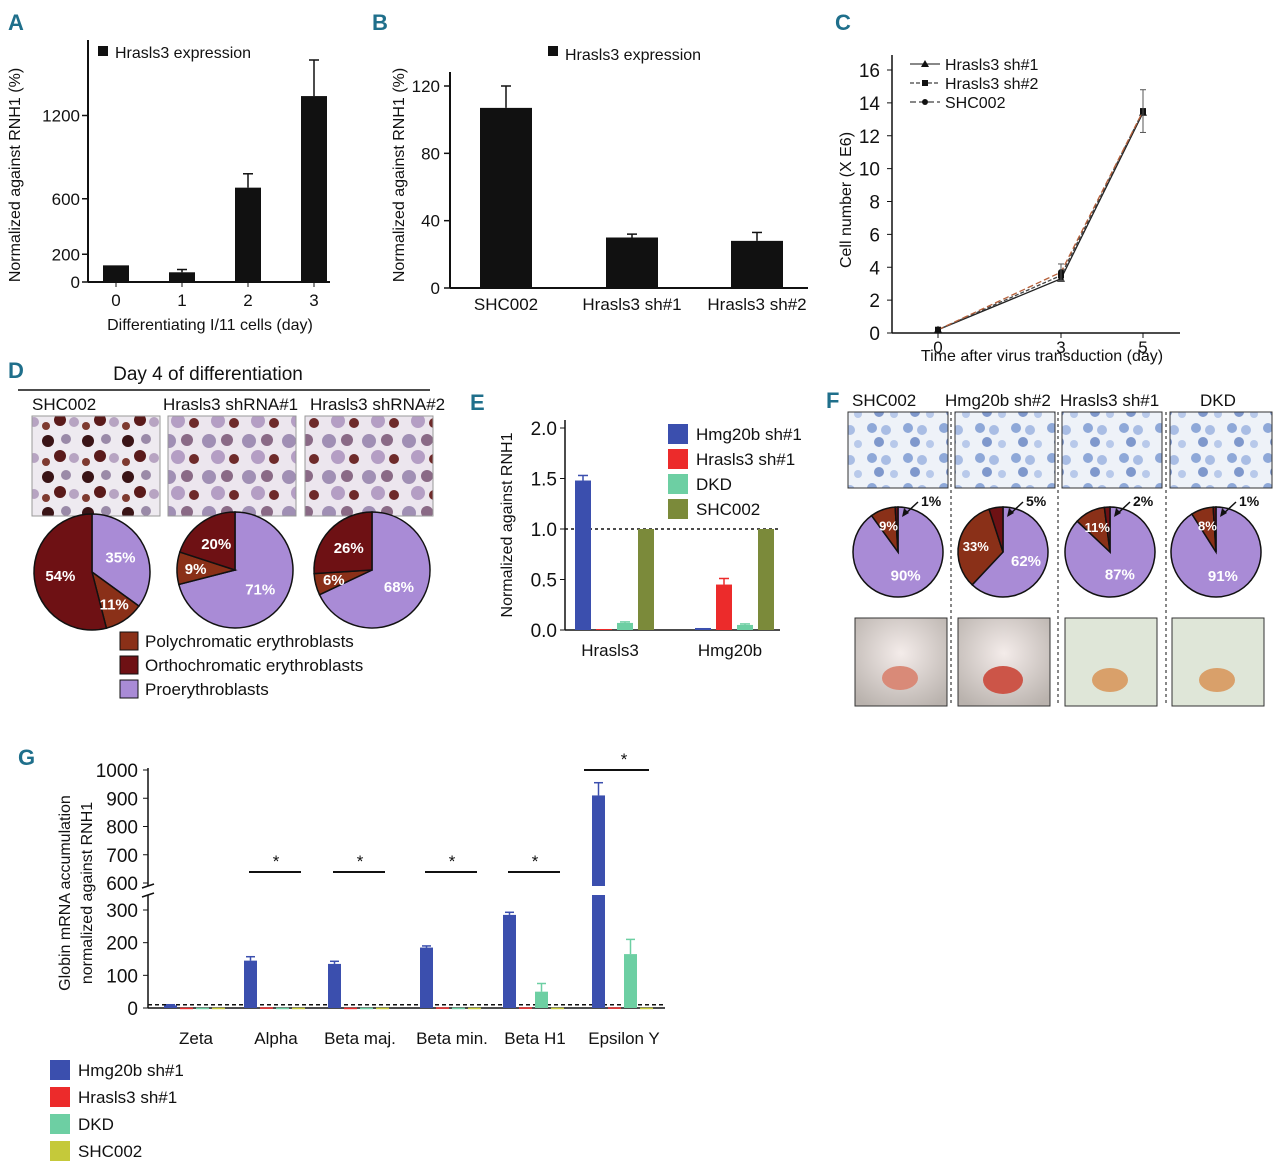  Describe the element at coordinates (874, 268) in the screenshot. I see `y-tick-label: 4` at that location.